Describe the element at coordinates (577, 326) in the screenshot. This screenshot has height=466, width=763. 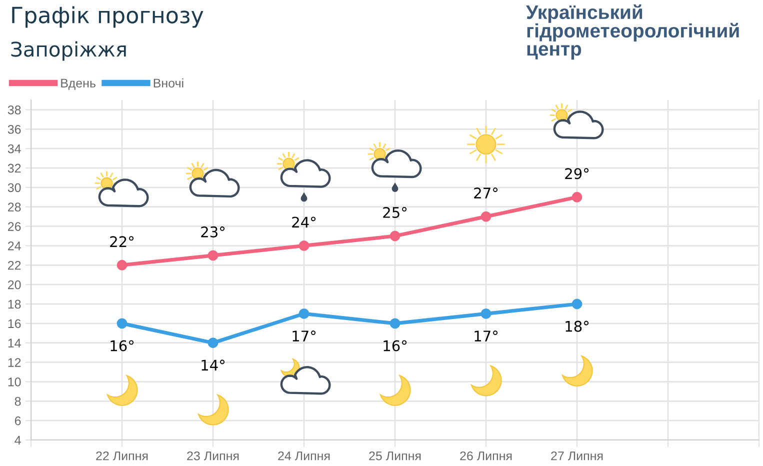
I see `data-label: 18°` at that location.